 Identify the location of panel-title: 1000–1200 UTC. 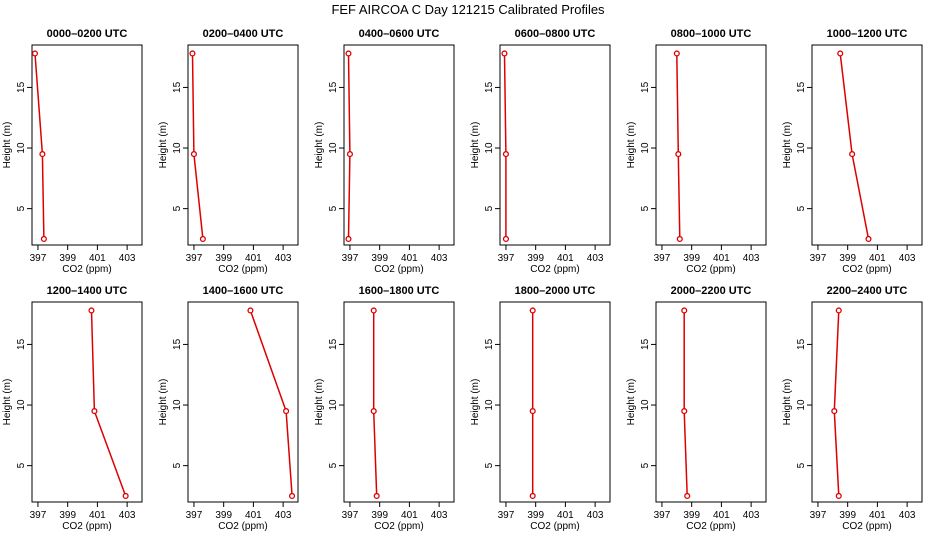
(867, 34).